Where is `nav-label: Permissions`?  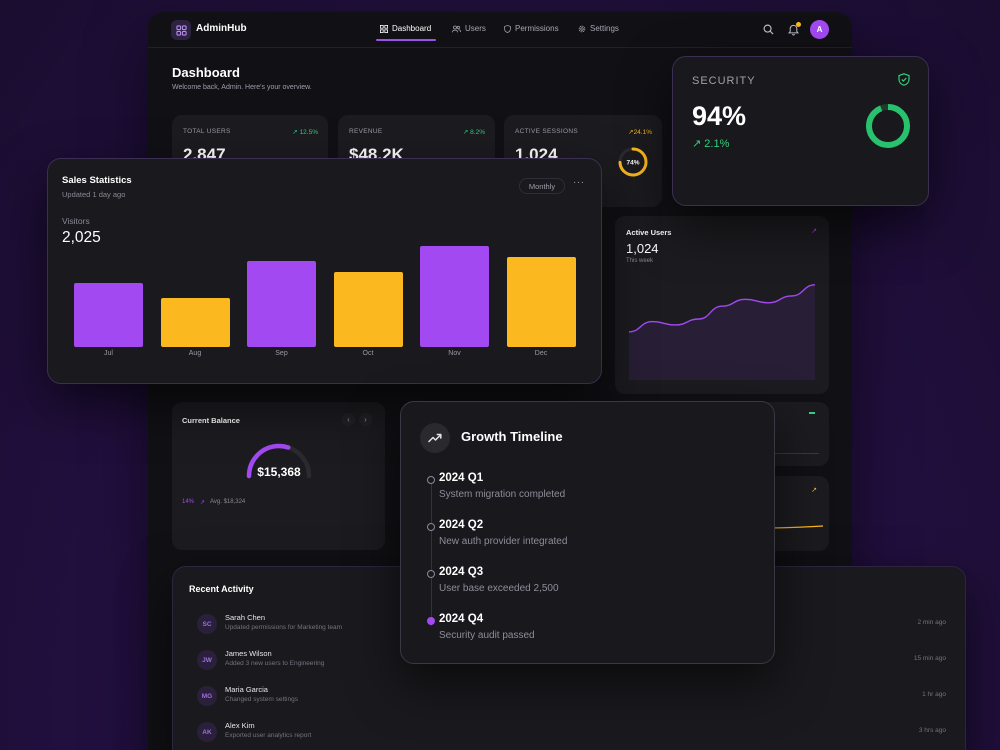 nav-label: Permissions is located at coordinates (537, 28).